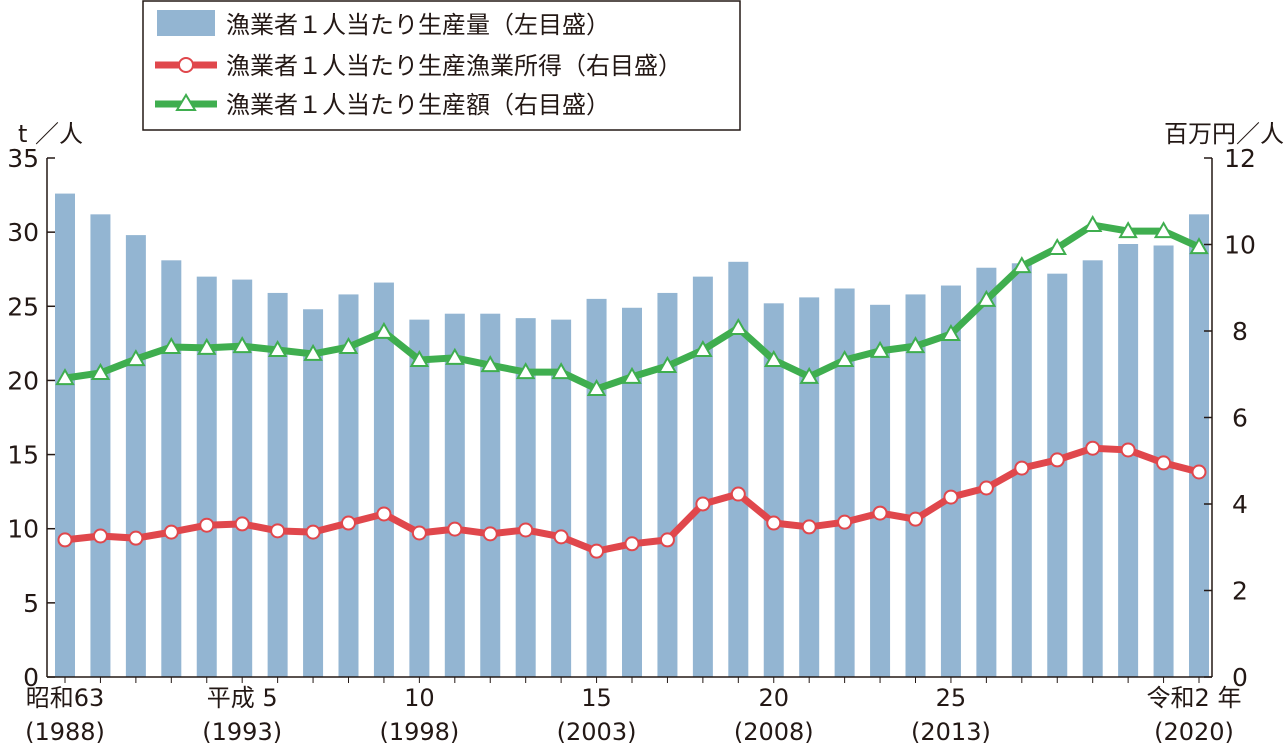 This screenshot has height=748, width=1286. Describe the element at coordinates (1057, 460) in the screenshot. I see `income-point-2016` at that location.